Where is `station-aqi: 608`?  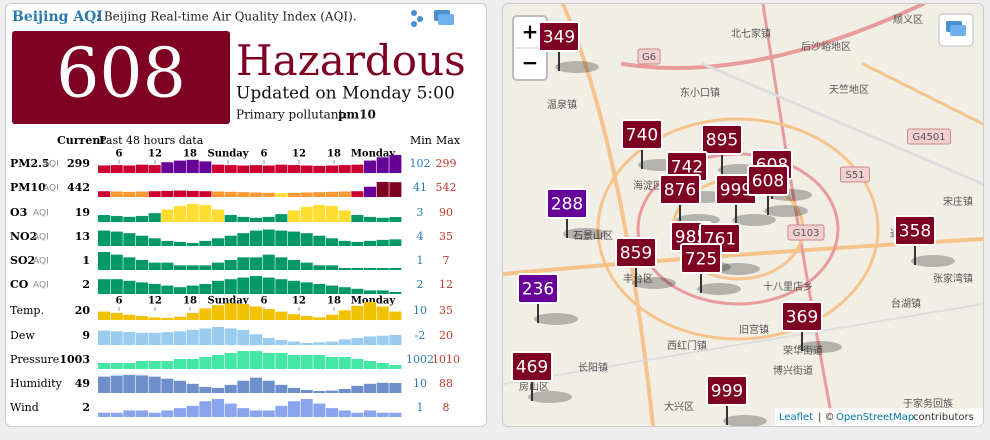
station-aqi: 608 is located at coordinates (768, 182).